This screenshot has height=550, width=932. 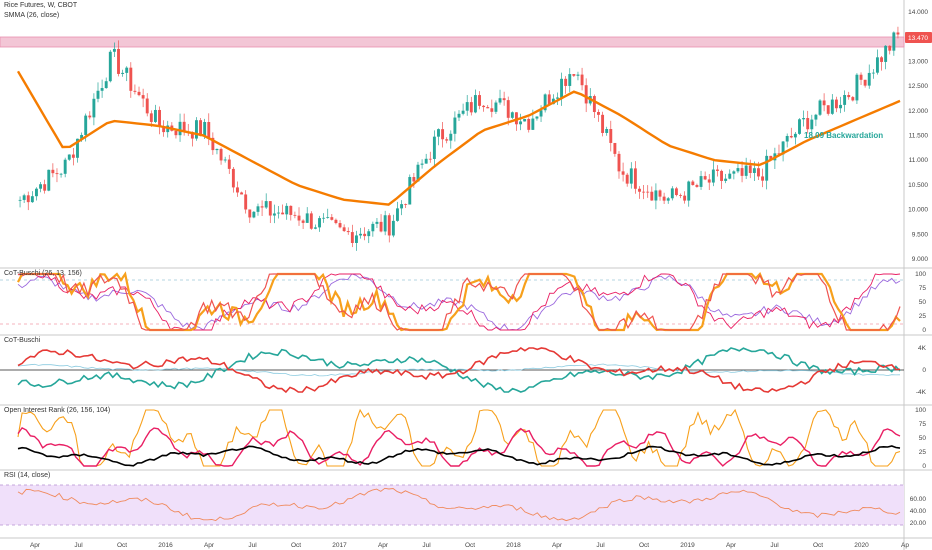 What do you see at coordinates (918, 499) in the screenshot?
I see `pane-tick: 60.00` at bounding box center [918, 499].